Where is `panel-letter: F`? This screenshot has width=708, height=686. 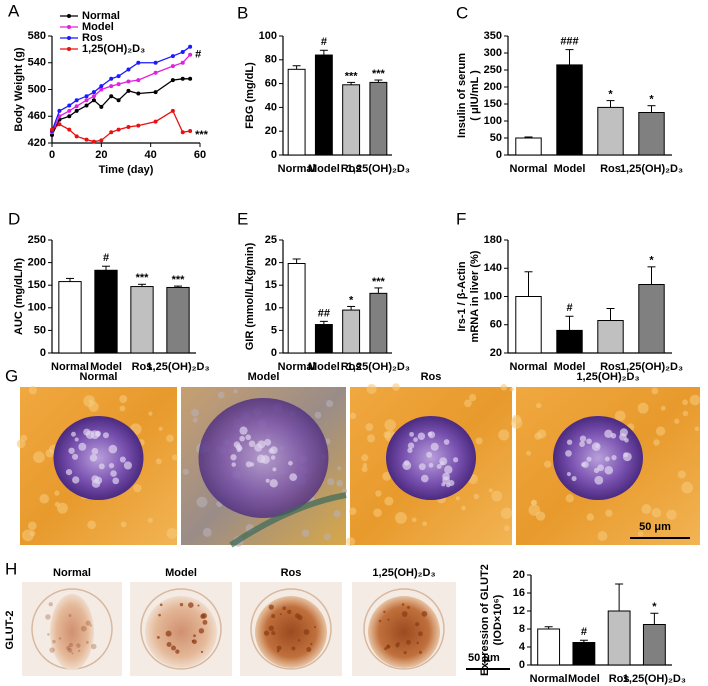
panel-letter: F is located at coordinates (461, 218).